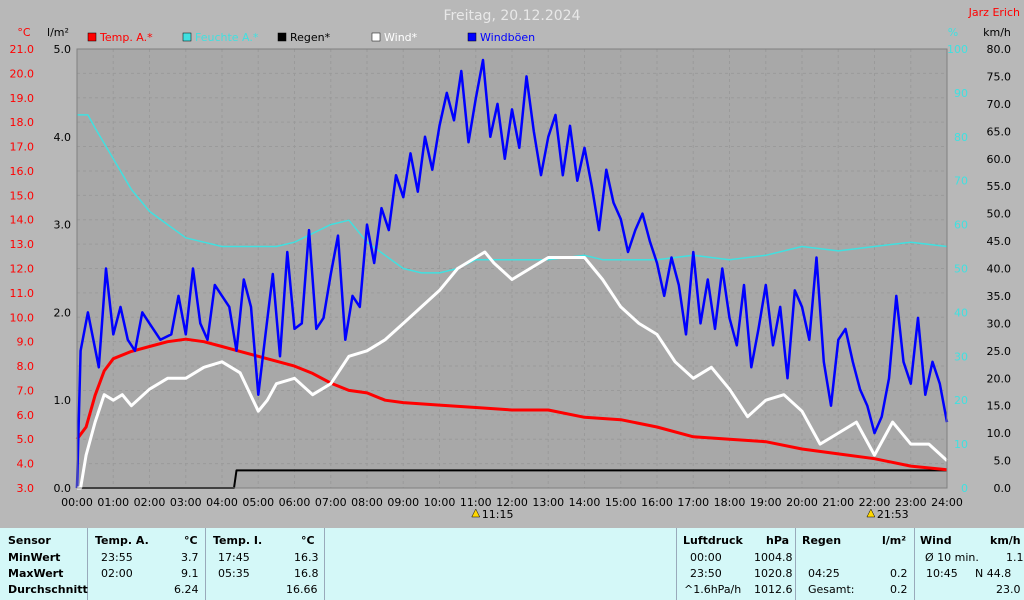 Image resolution: width=1024 pixels, height=600 pixels. I want to click on temp-tick-label: 20.0, so click(22, 73).